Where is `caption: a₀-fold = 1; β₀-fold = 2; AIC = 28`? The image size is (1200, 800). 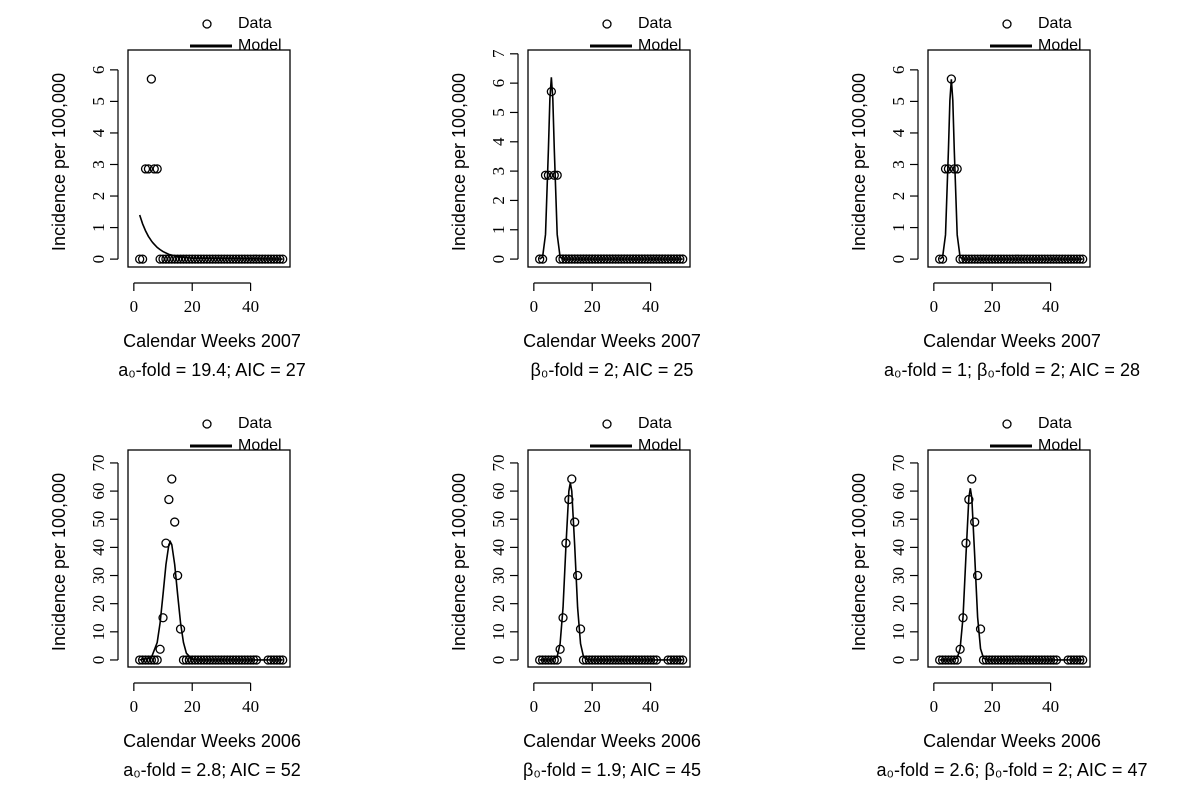 caption: a₀-fold = 1; β₀-fold = 2; AIC = 28 is located at coordinates (1012, 370).